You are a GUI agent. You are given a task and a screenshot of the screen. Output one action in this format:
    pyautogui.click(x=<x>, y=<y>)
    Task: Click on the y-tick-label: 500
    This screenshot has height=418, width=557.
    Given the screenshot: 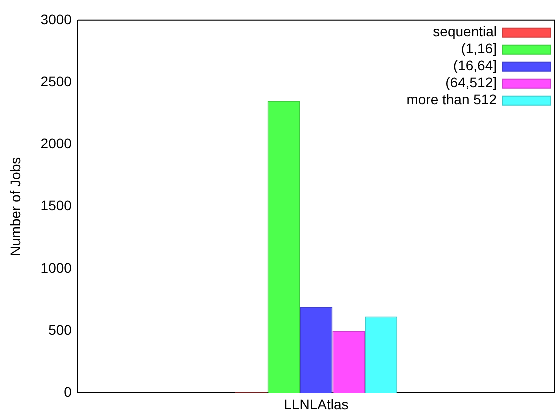 What is the action you would take?
    pyautogui.click(x=60, y=330)
    